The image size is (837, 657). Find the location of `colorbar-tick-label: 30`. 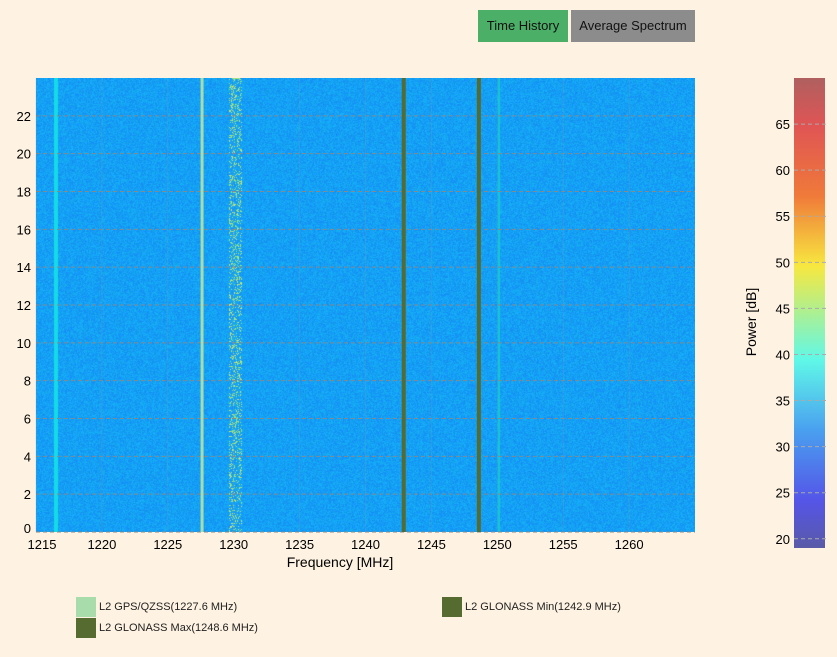

colorbar-tick-label: 30 is located at coordinates (783, 447).